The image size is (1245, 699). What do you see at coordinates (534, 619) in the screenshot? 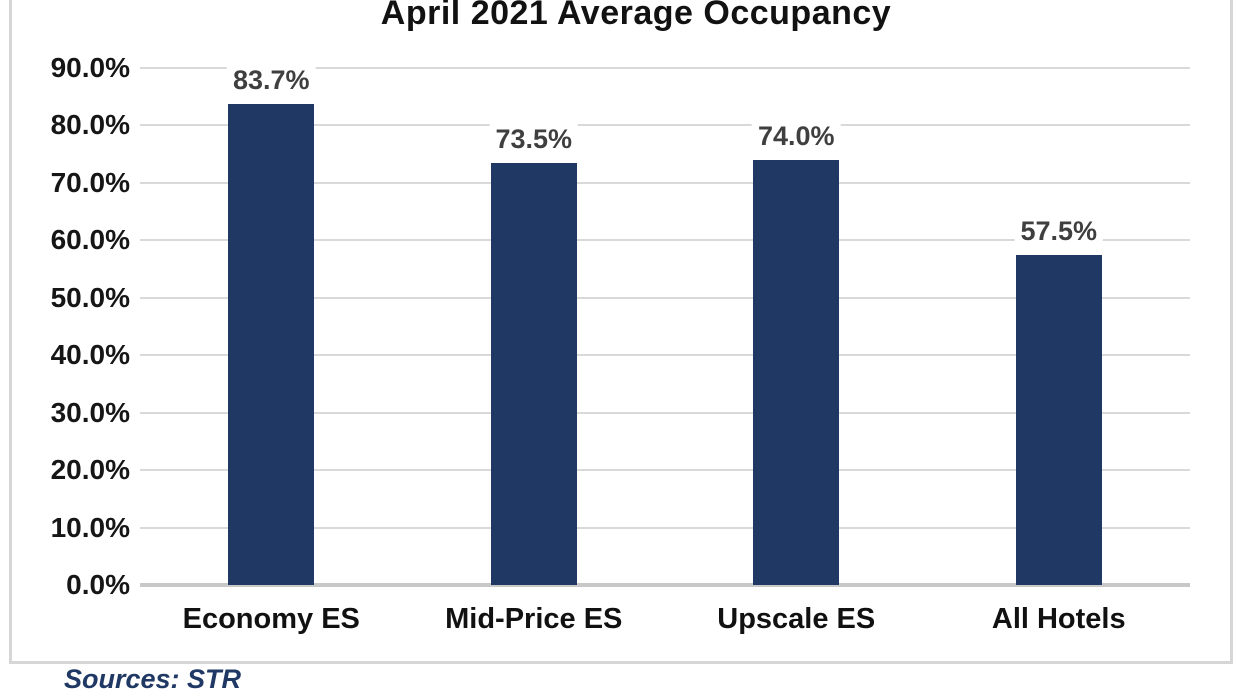
I see `x-tick-label: Mid-Price ES` at bounding box center [534, 619].